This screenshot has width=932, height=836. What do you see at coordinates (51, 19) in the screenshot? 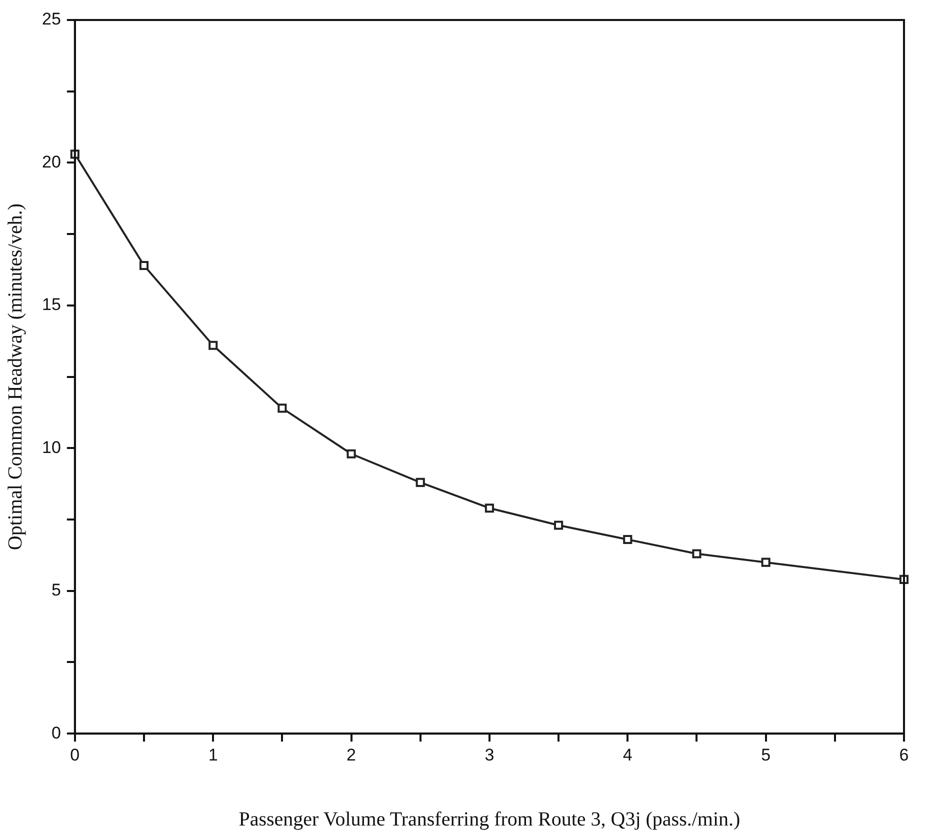
I see `y-tick-label: 25` at bounding box center [51, 19].